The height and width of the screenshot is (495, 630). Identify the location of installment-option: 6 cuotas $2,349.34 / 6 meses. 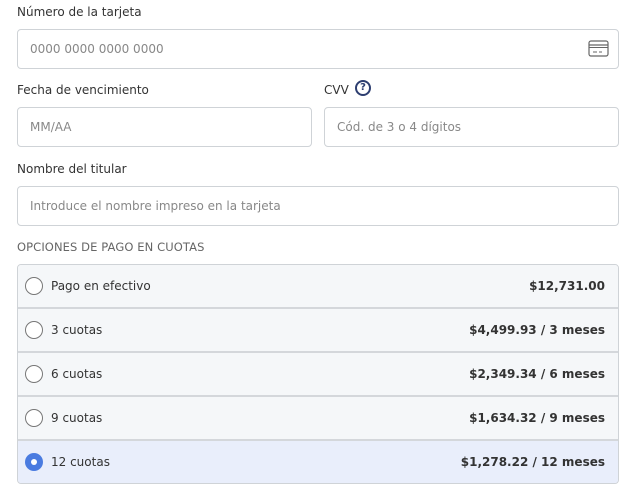
(318, 375).